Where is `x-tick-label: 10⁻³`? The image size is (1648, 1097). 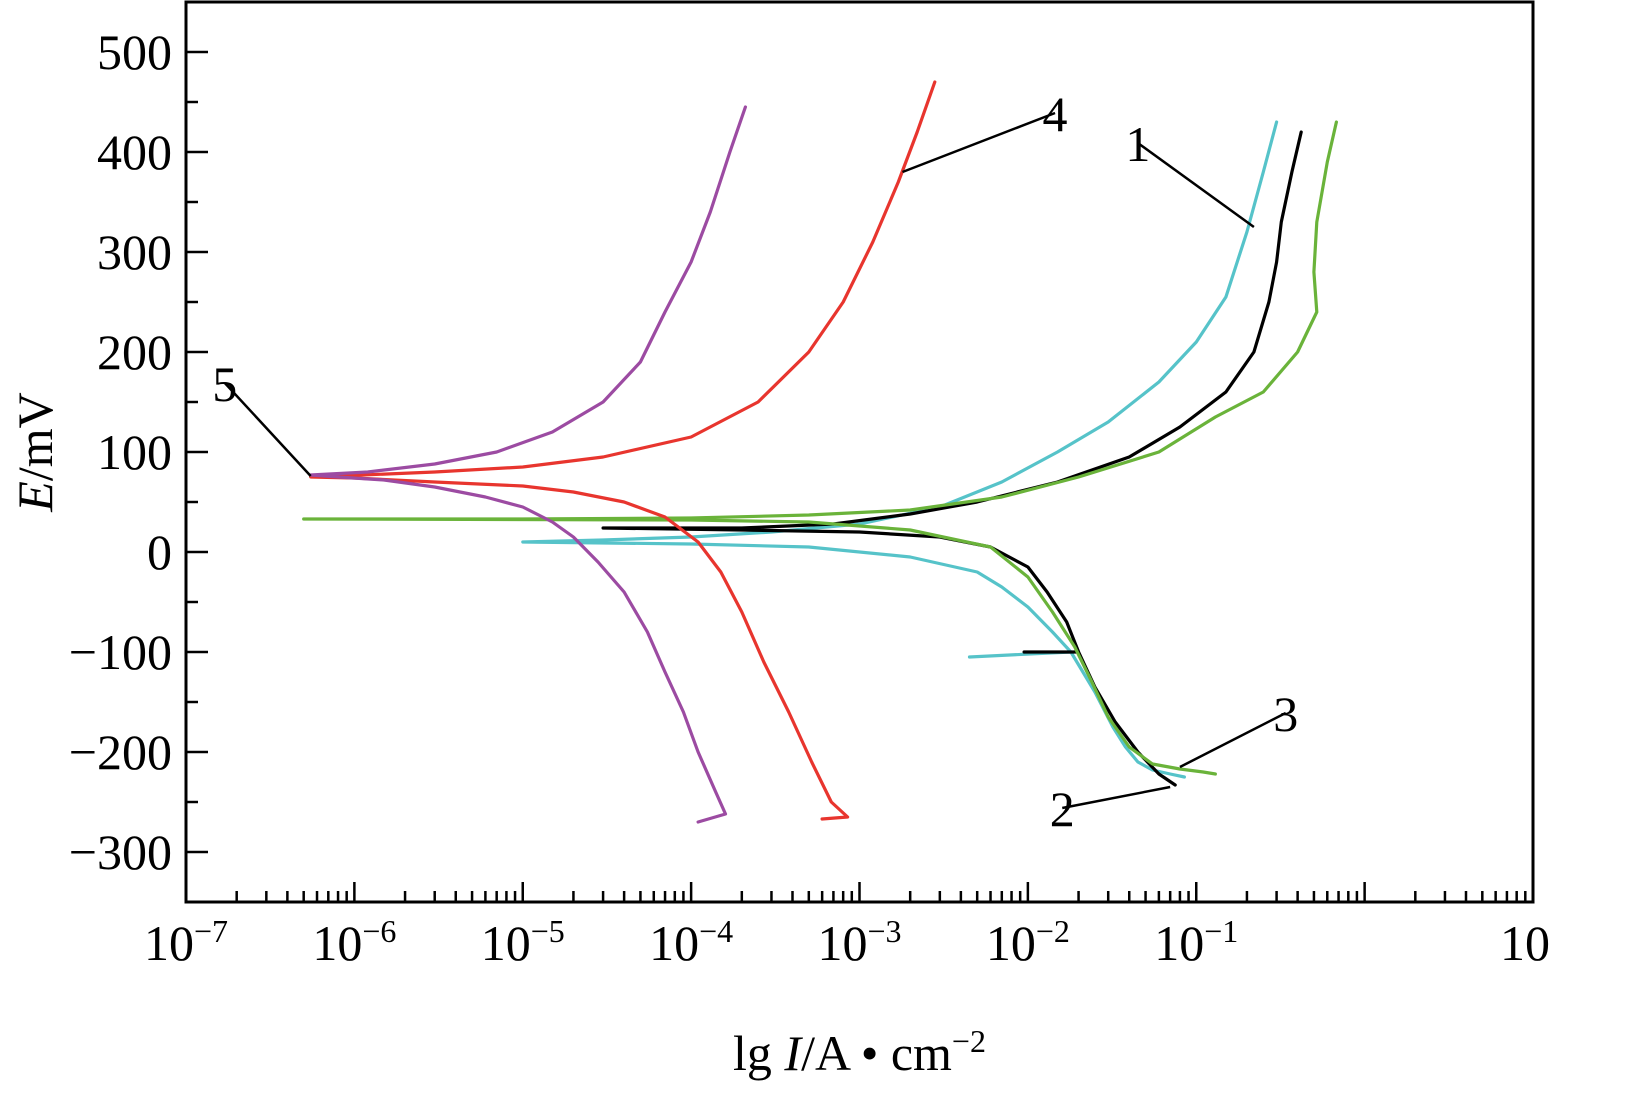
x-tick-label: 10⁻³ is located at coordinates (859, 942).